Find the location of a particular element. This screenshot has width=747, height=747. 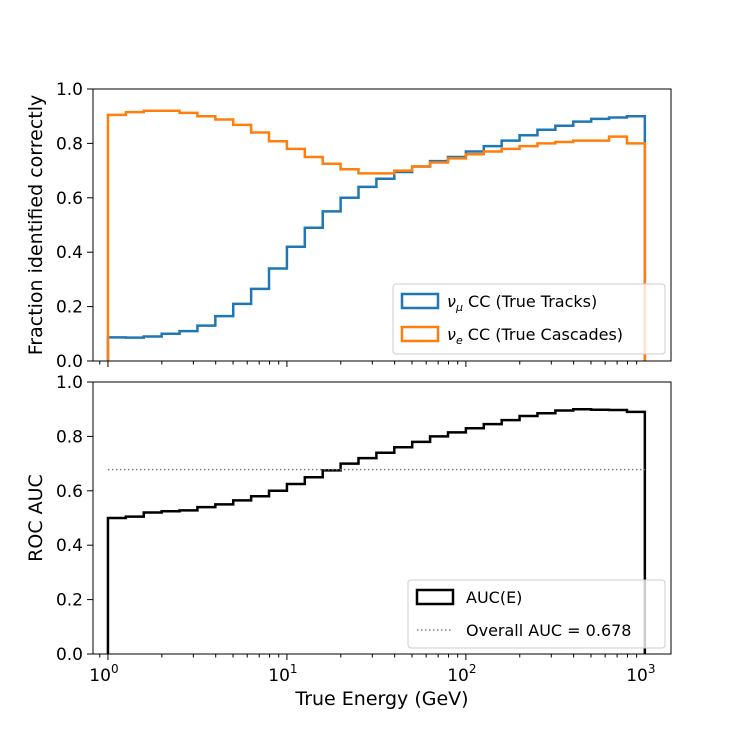

bottom-y-tick-label: 0.2 is located at coordinates (69, 601).